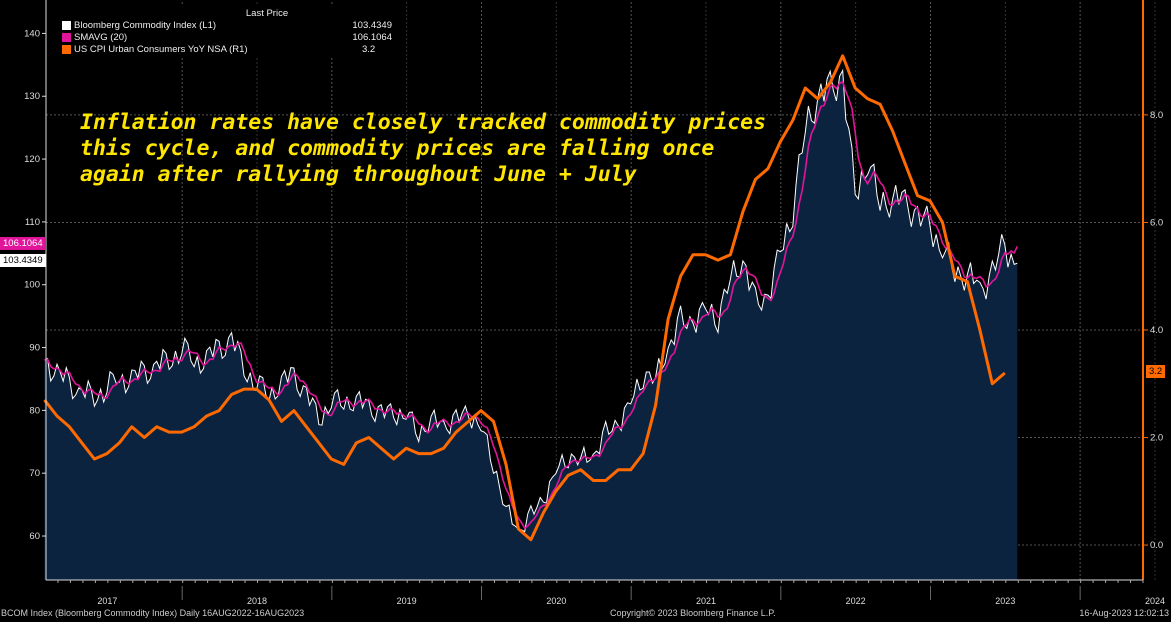 The image size is (1171, 622). What do you see at coordinates (556, 601) in the screenshot?
I see `x-tick-label: 2020` at bounding box center [556, 601].